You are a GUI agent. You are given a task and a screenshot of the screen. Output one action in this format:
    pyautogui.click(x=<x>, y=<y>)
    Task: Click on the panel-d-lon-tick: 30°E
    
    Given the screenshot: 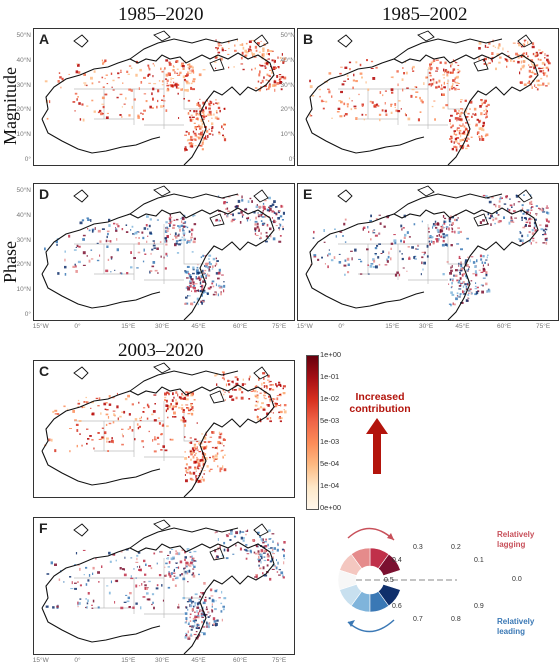 What is the action you would take?
    pyautogui.click(x=162, y=326)
    